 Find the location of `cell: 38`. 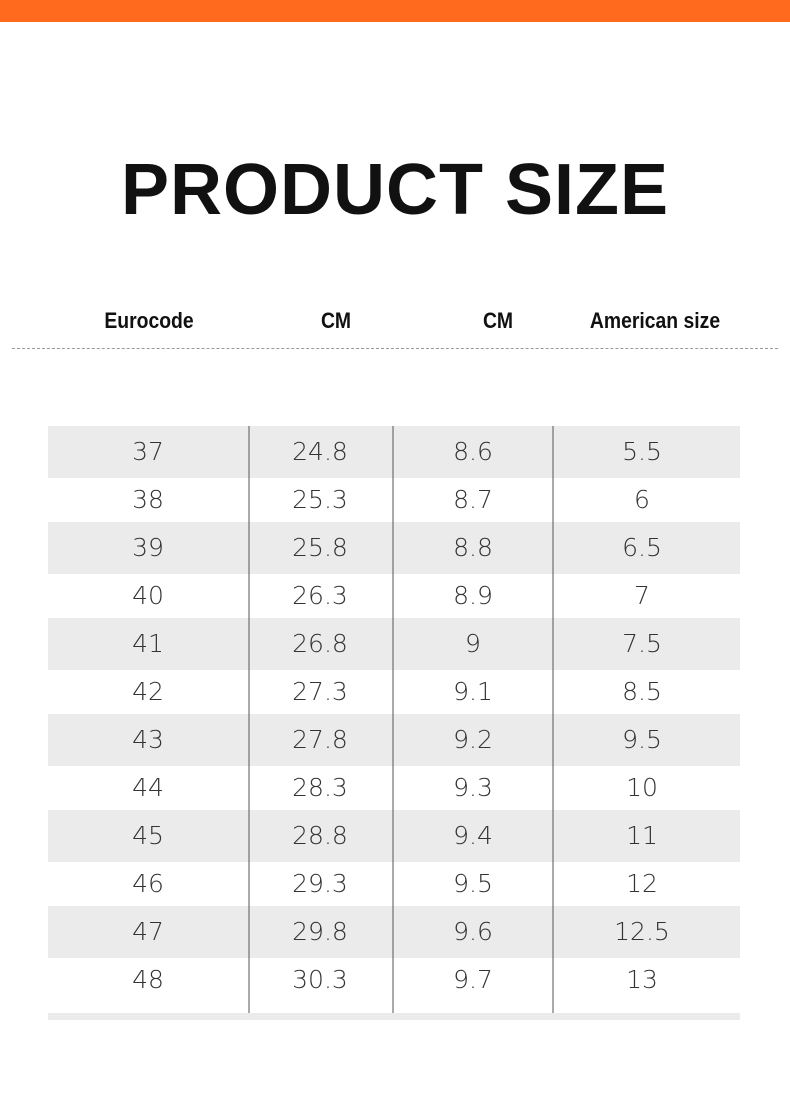

cell: 38 is located at coordinates (148, 499).